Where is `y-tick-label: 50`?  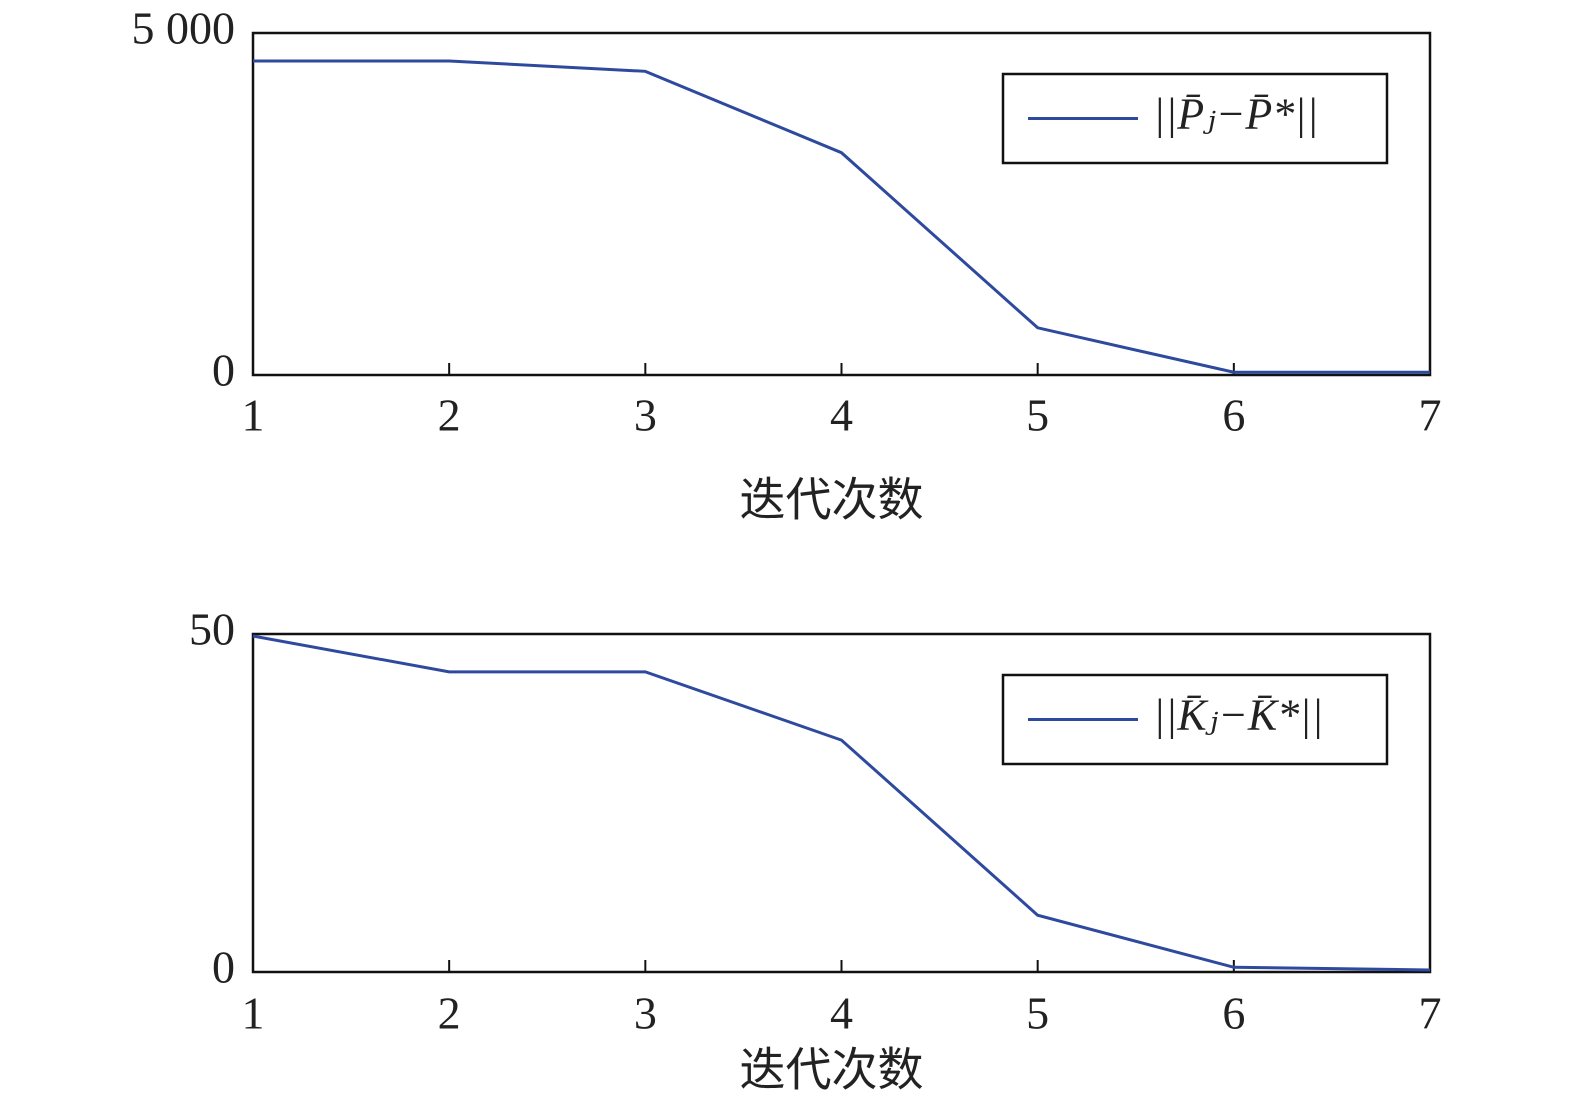 y-tick-label: 50 is located at coordinates (212, 629).